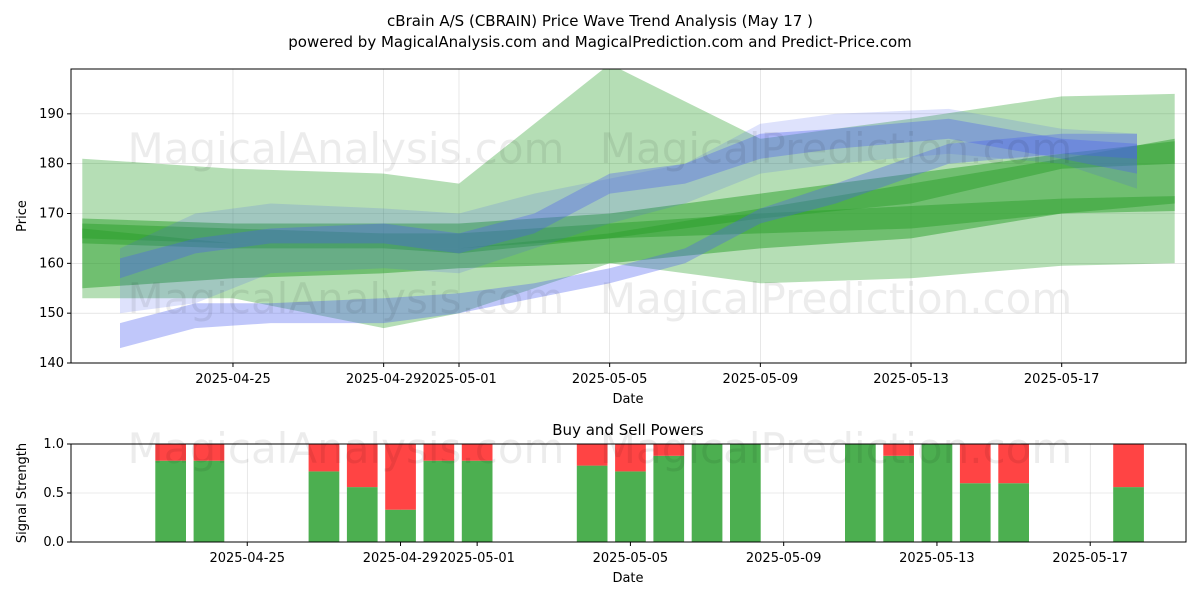 This screenshot has width=1200, height=600. Describe the element at coordinates (346, 298) in the screenshot. I see `watermark-analysis-mid: MagicalAnalysis.com` at that location.